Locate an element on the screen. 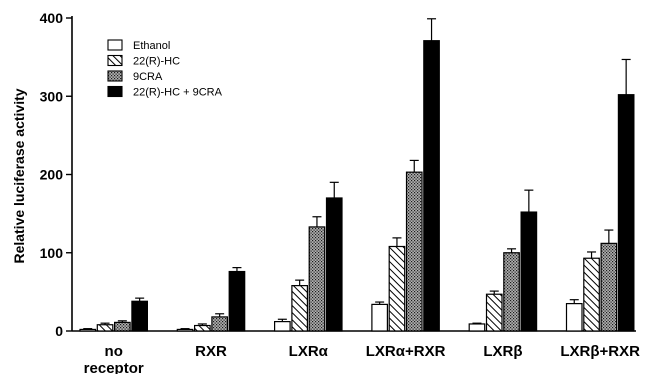 This screenshot has width=649, height=374. category-label: LXRα is located at coordinates (309, 351).